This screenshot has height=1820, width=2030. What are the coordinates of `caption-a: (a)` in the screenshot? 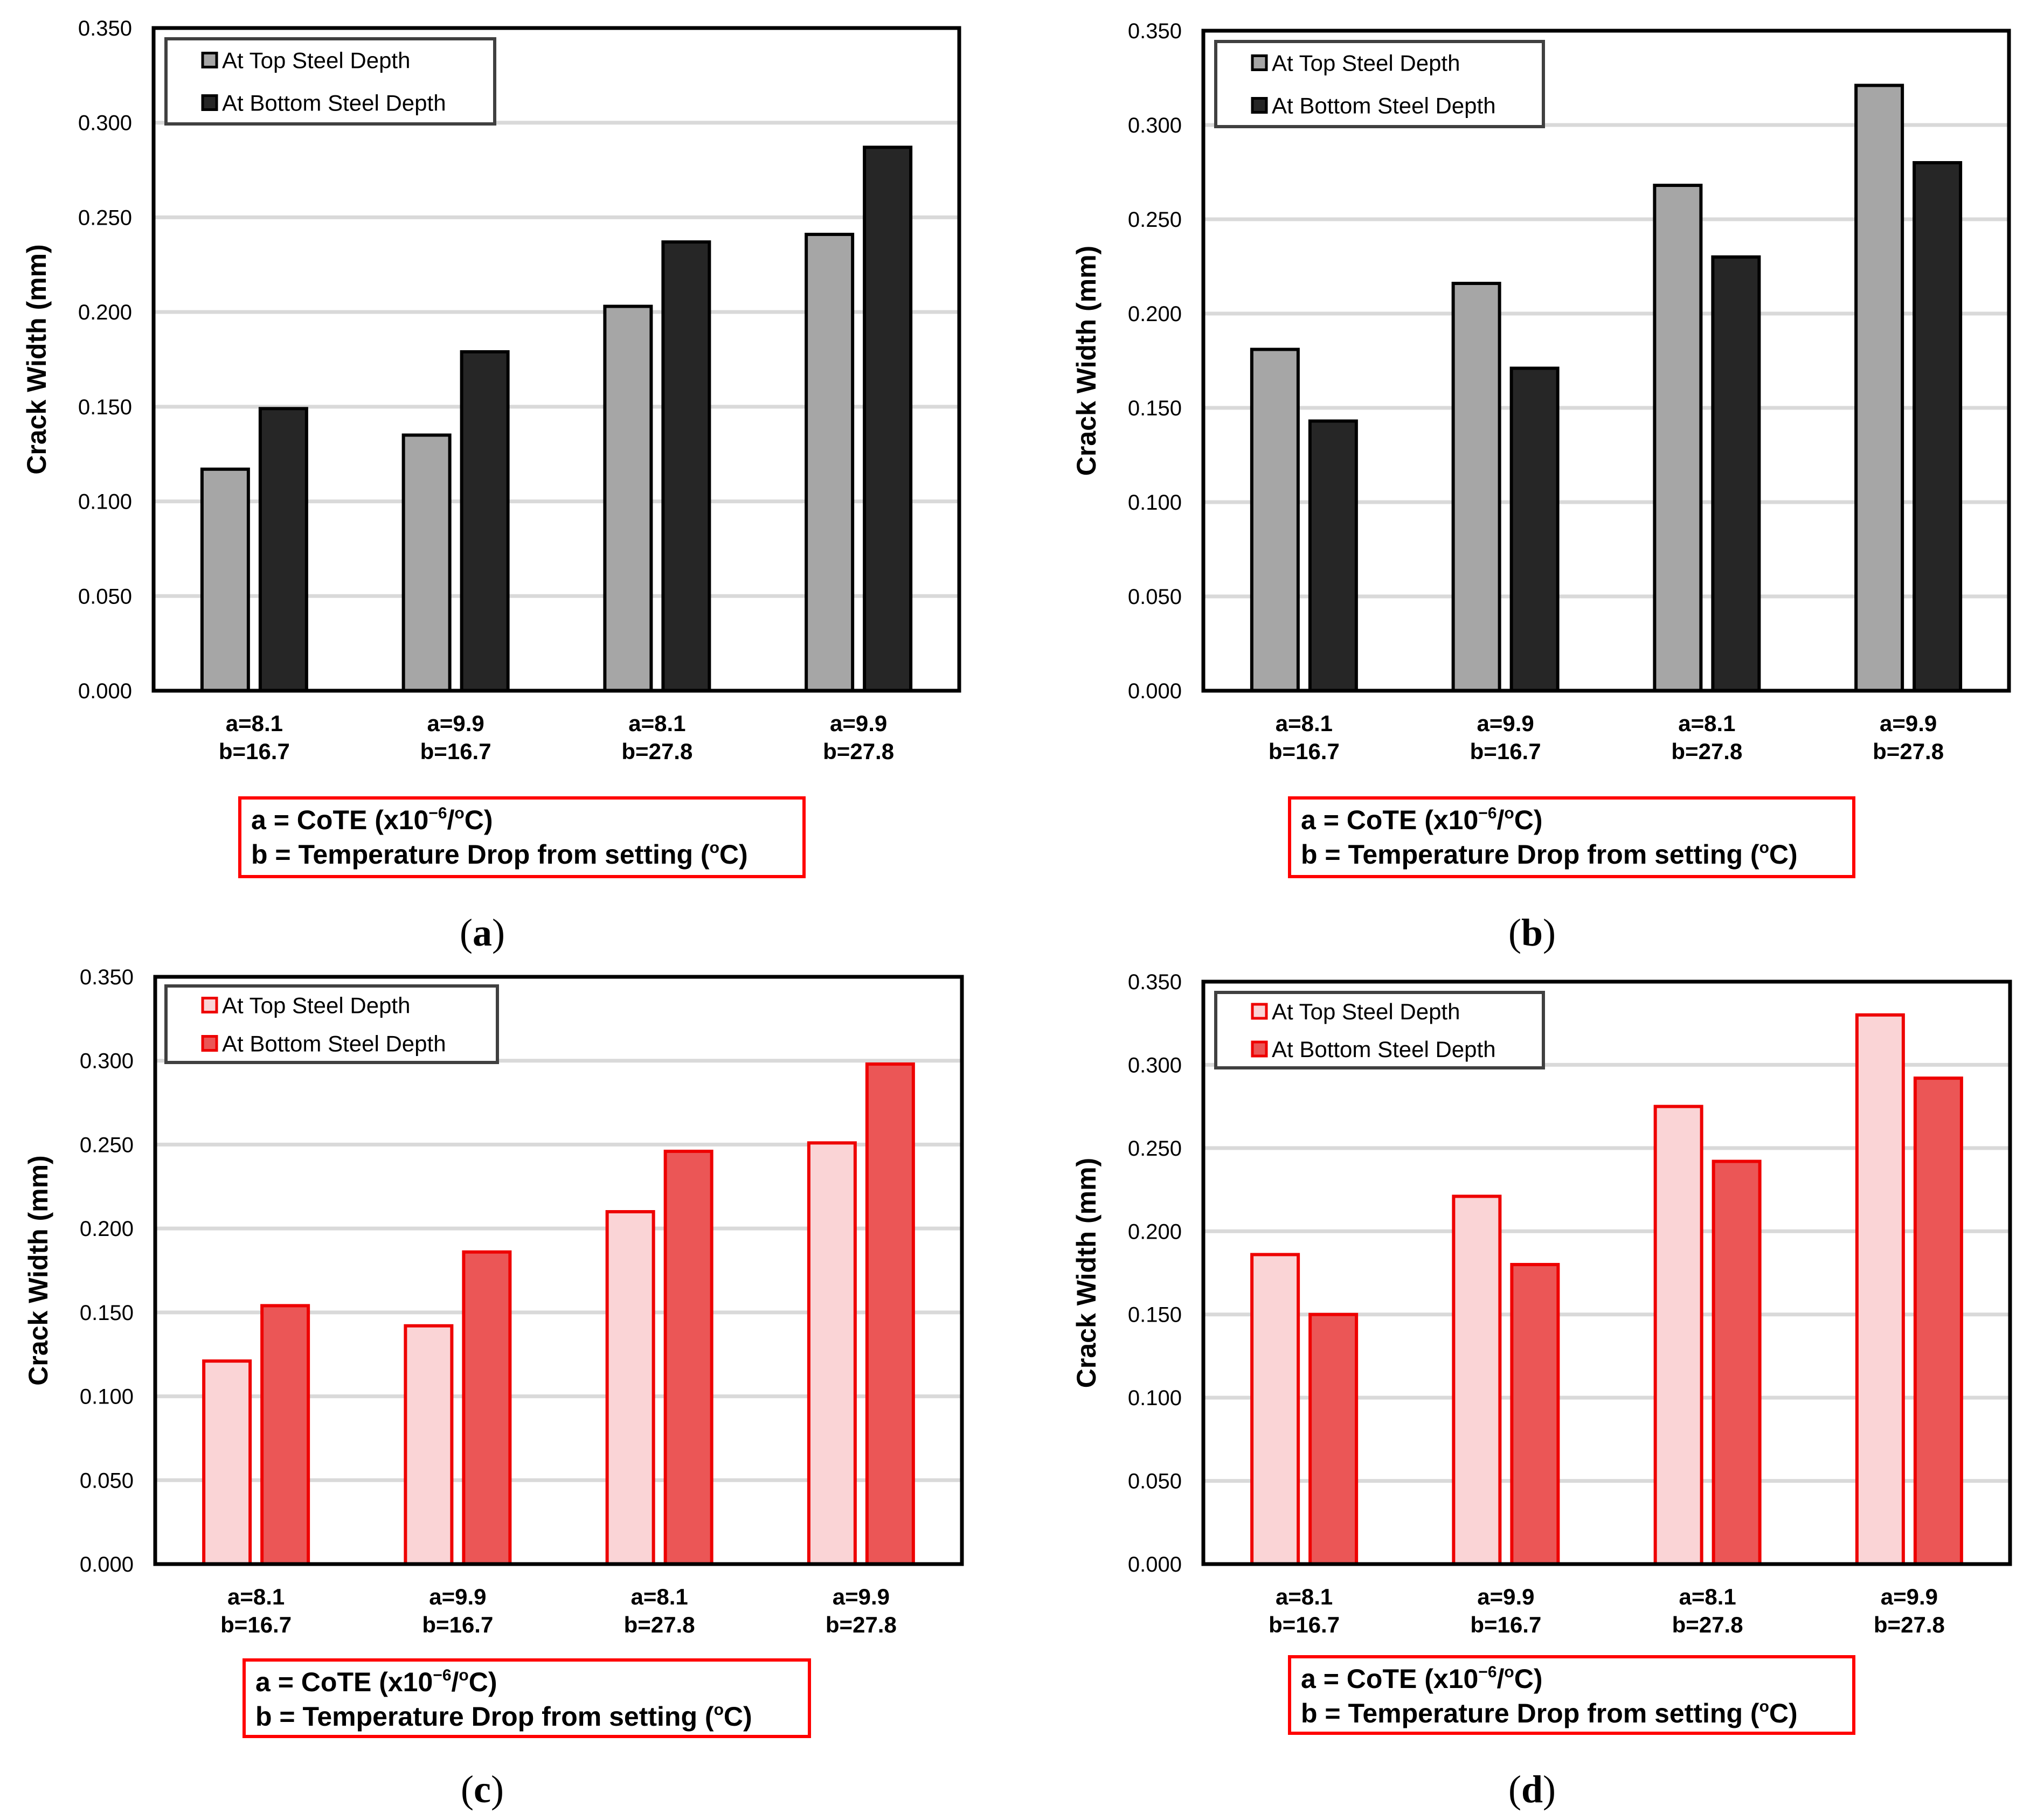 It's located at (483, 932).